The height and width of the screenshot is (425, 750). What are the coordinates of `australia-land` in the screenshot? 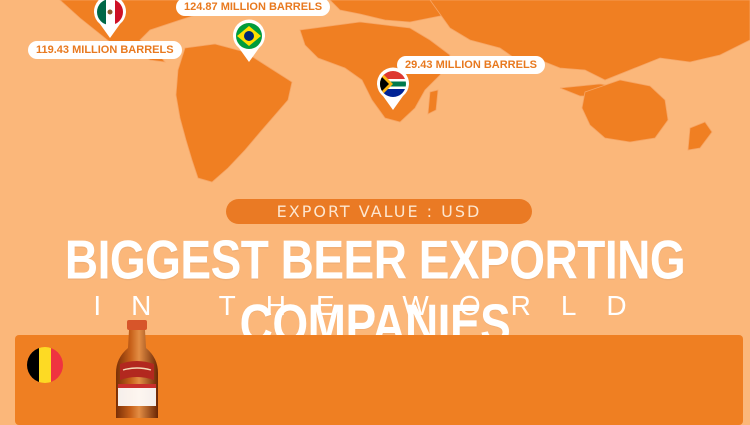 It's located at (625, 111).